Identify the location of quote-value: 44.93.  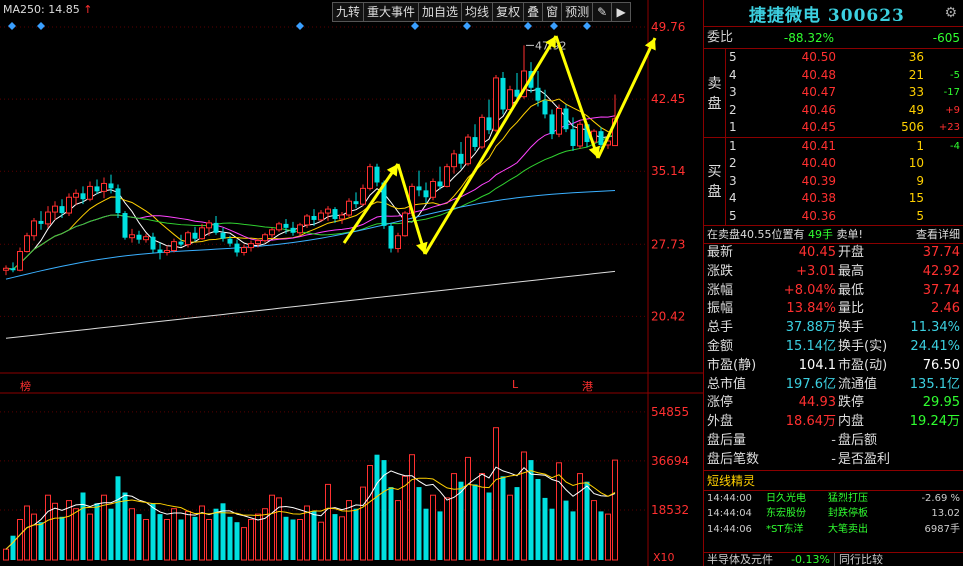
(817, 403).